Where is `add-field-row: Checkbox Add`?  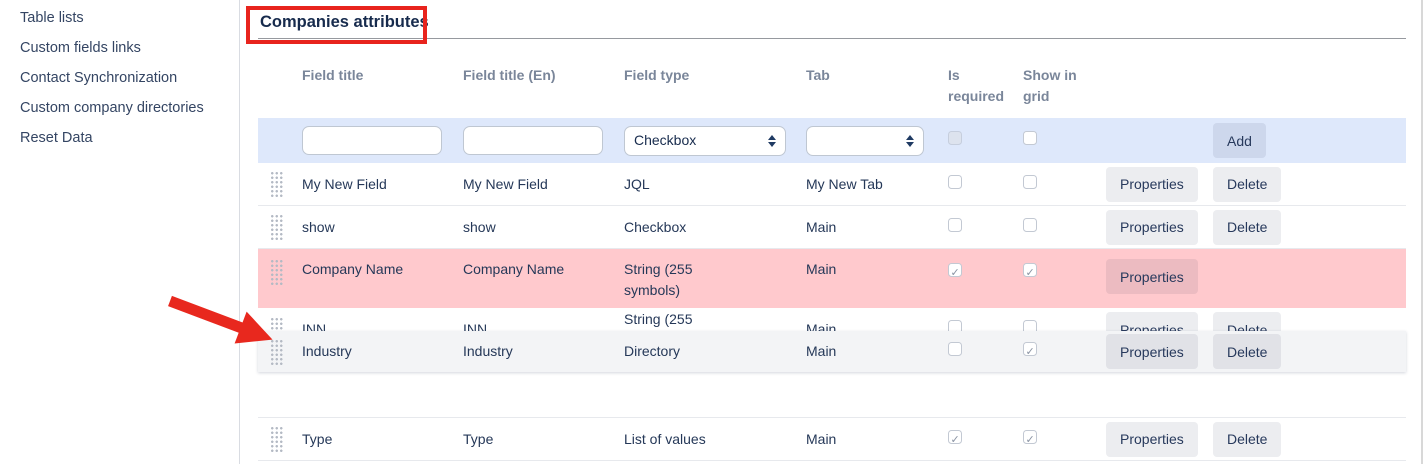 add-field-row: Checkbox Add is located at coordinates (832, 140).